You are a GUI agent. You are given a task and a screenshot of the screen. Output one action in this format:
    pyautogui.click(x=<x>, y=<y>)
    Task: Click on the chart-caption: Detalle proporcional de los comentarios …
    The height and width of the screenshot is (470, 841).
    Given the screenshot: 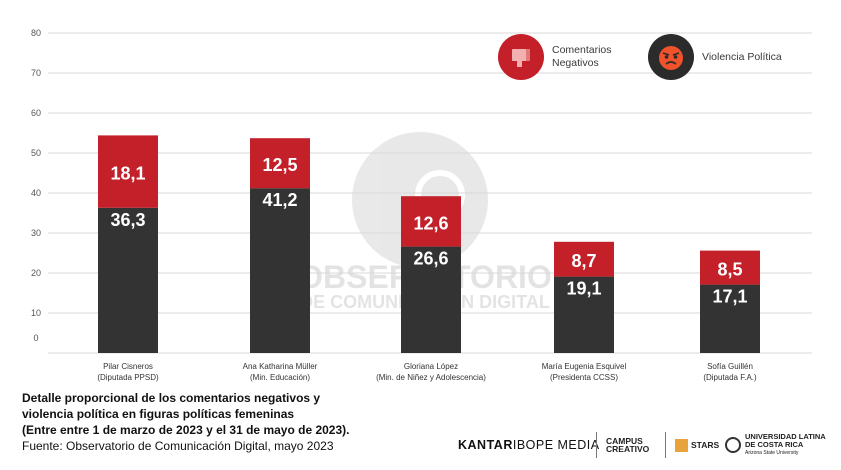 What is the action you would take?
    pyautogui.click(x=232, y=422)
    